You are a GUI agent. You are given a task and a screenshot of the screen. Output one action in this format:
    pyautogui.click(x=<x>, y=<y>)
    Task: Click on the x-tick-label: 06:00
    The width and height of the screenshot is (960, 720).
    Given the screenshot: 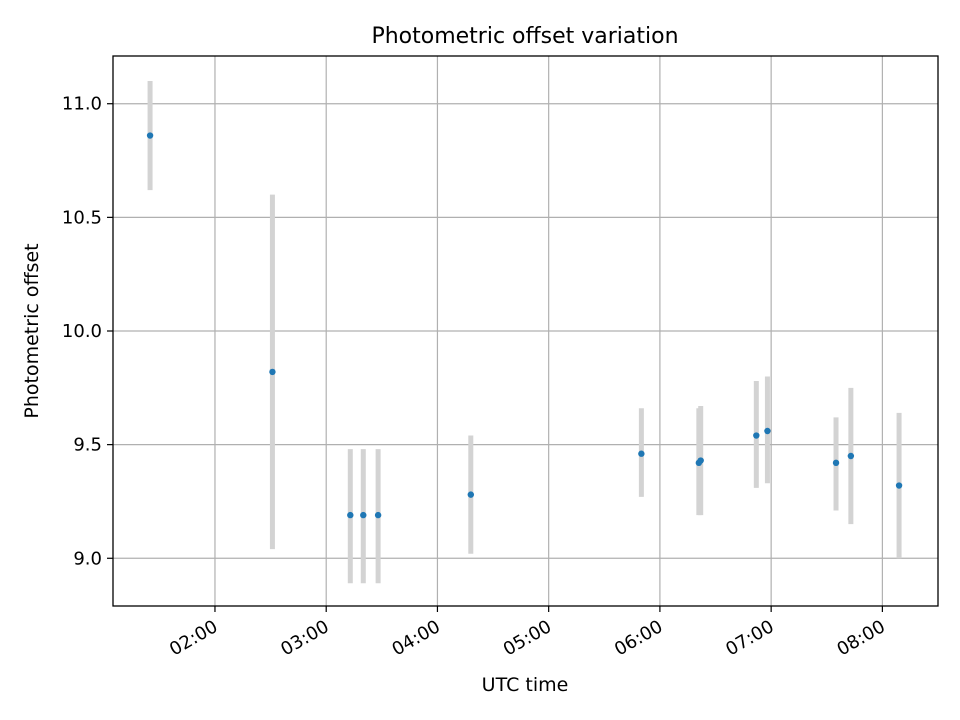 What is the action you would take?
    pyautogui.click(x=638, y=638)
    